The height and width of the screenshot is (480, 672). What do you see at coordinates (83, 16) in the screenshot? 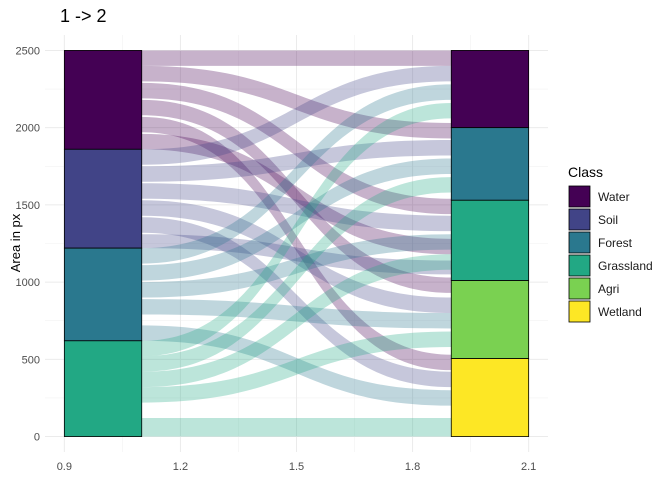
I see `chart-title: 1 -> 2` at bounding box center [83, 16].